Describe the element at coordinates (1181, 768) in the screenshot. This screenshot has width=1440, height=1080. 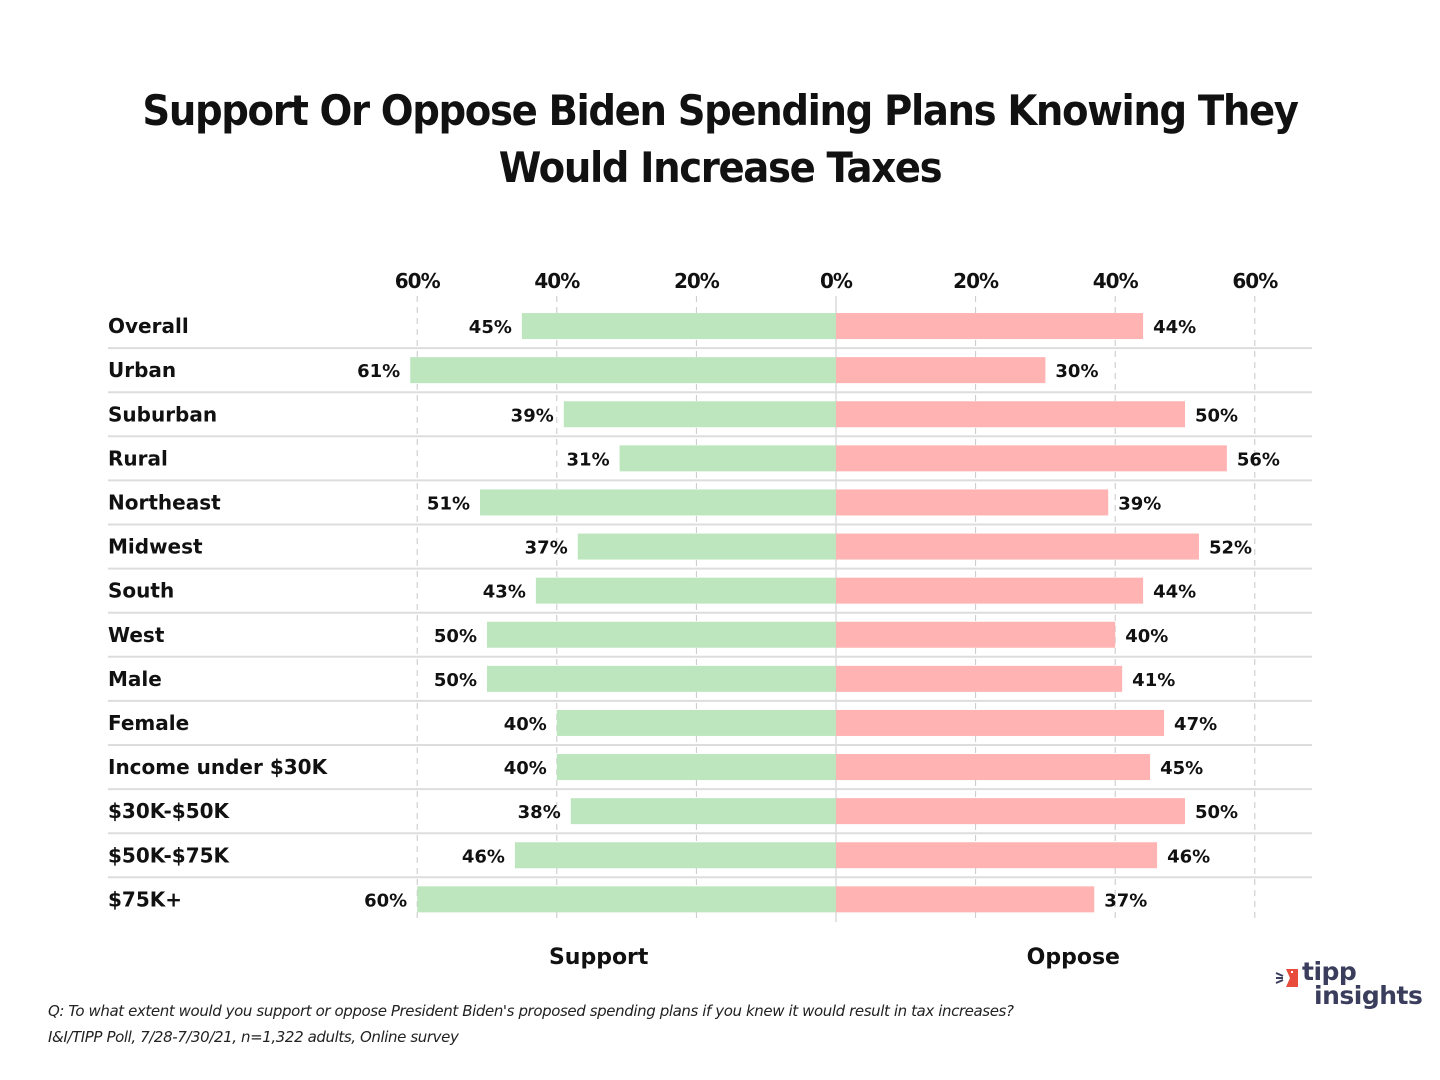
I see `oppose-value-label: 45%` at that location.